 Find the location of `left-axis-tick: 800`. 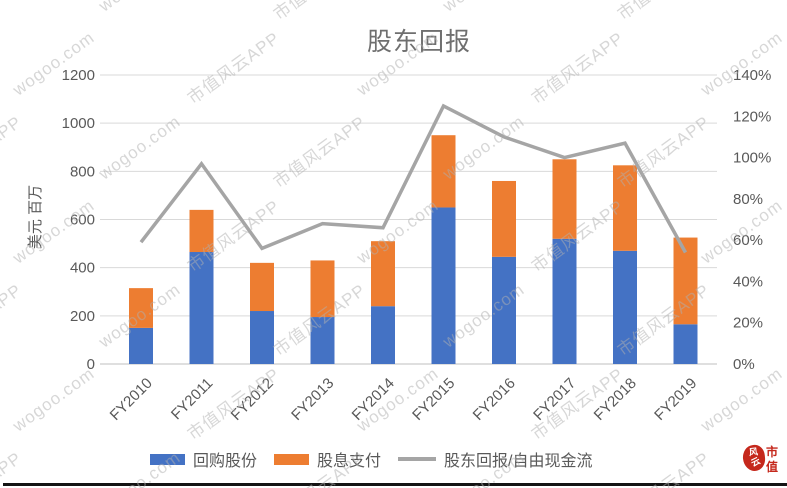

left-axis-tick: 800 is located at coordinates (82, 171).